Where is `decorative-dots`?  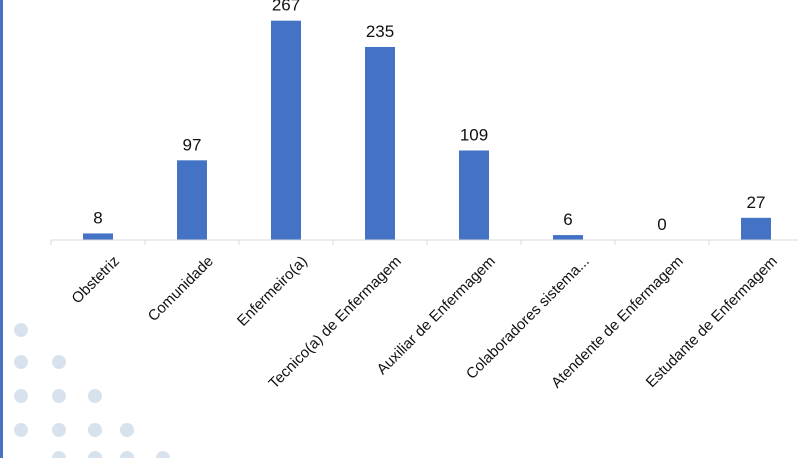
decorative-dots is located at coordinates (92, 390).